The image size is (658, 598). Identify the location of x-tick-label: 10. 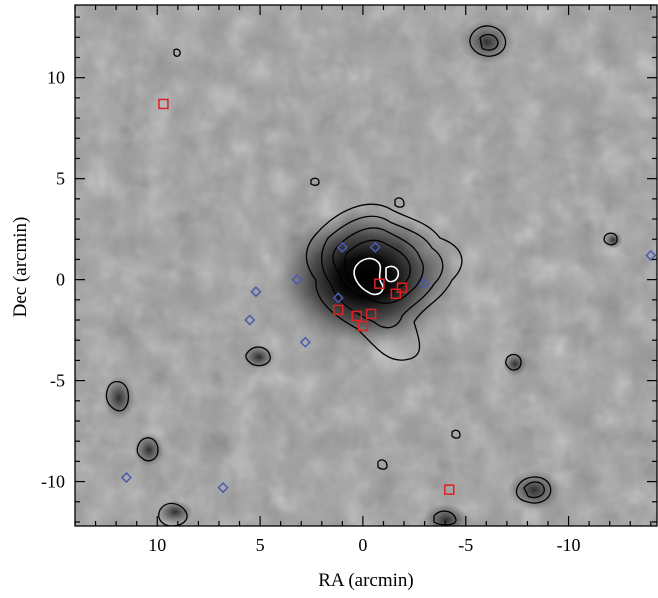
(157, 545).